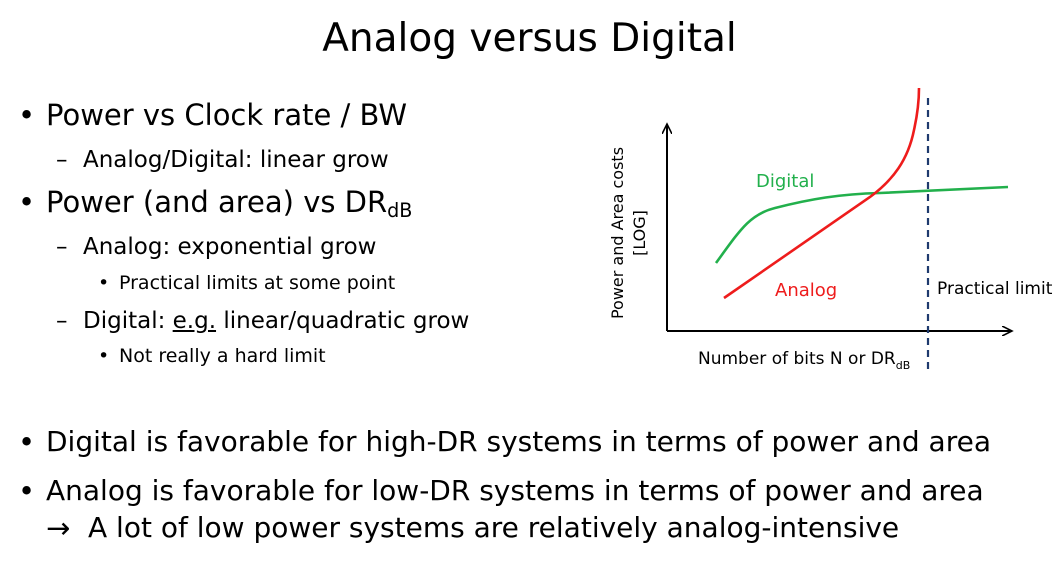 The height and width of the screenshot is (568, 1059). What do you see at coordinates (229, 203) in the screenshot?
I see `bullet-text: Power (and area) vs DRdB` at bounding box center [229, 203].